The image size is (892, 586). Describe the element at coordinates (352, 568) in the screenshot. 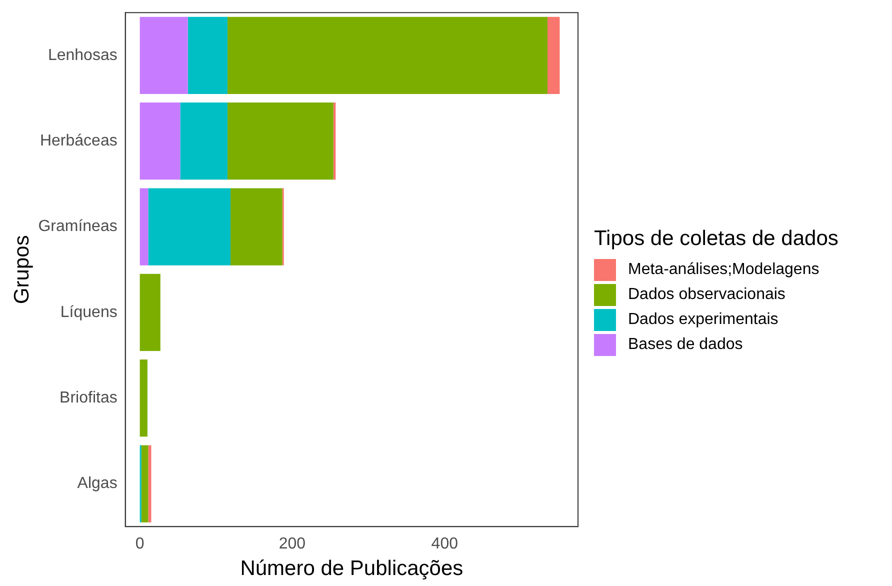

I see `x-axis-title: Número de Publicações` at that location.